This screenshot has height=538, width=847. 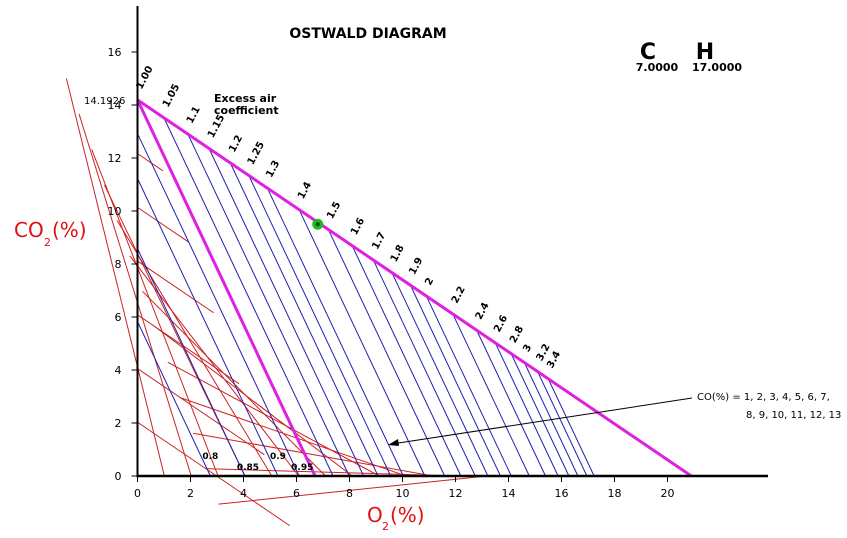 What do you see at coordinates (104, 101) in the screenshot?
I see `co2-max-label: 14.1926` at bounding box center [104, 101].